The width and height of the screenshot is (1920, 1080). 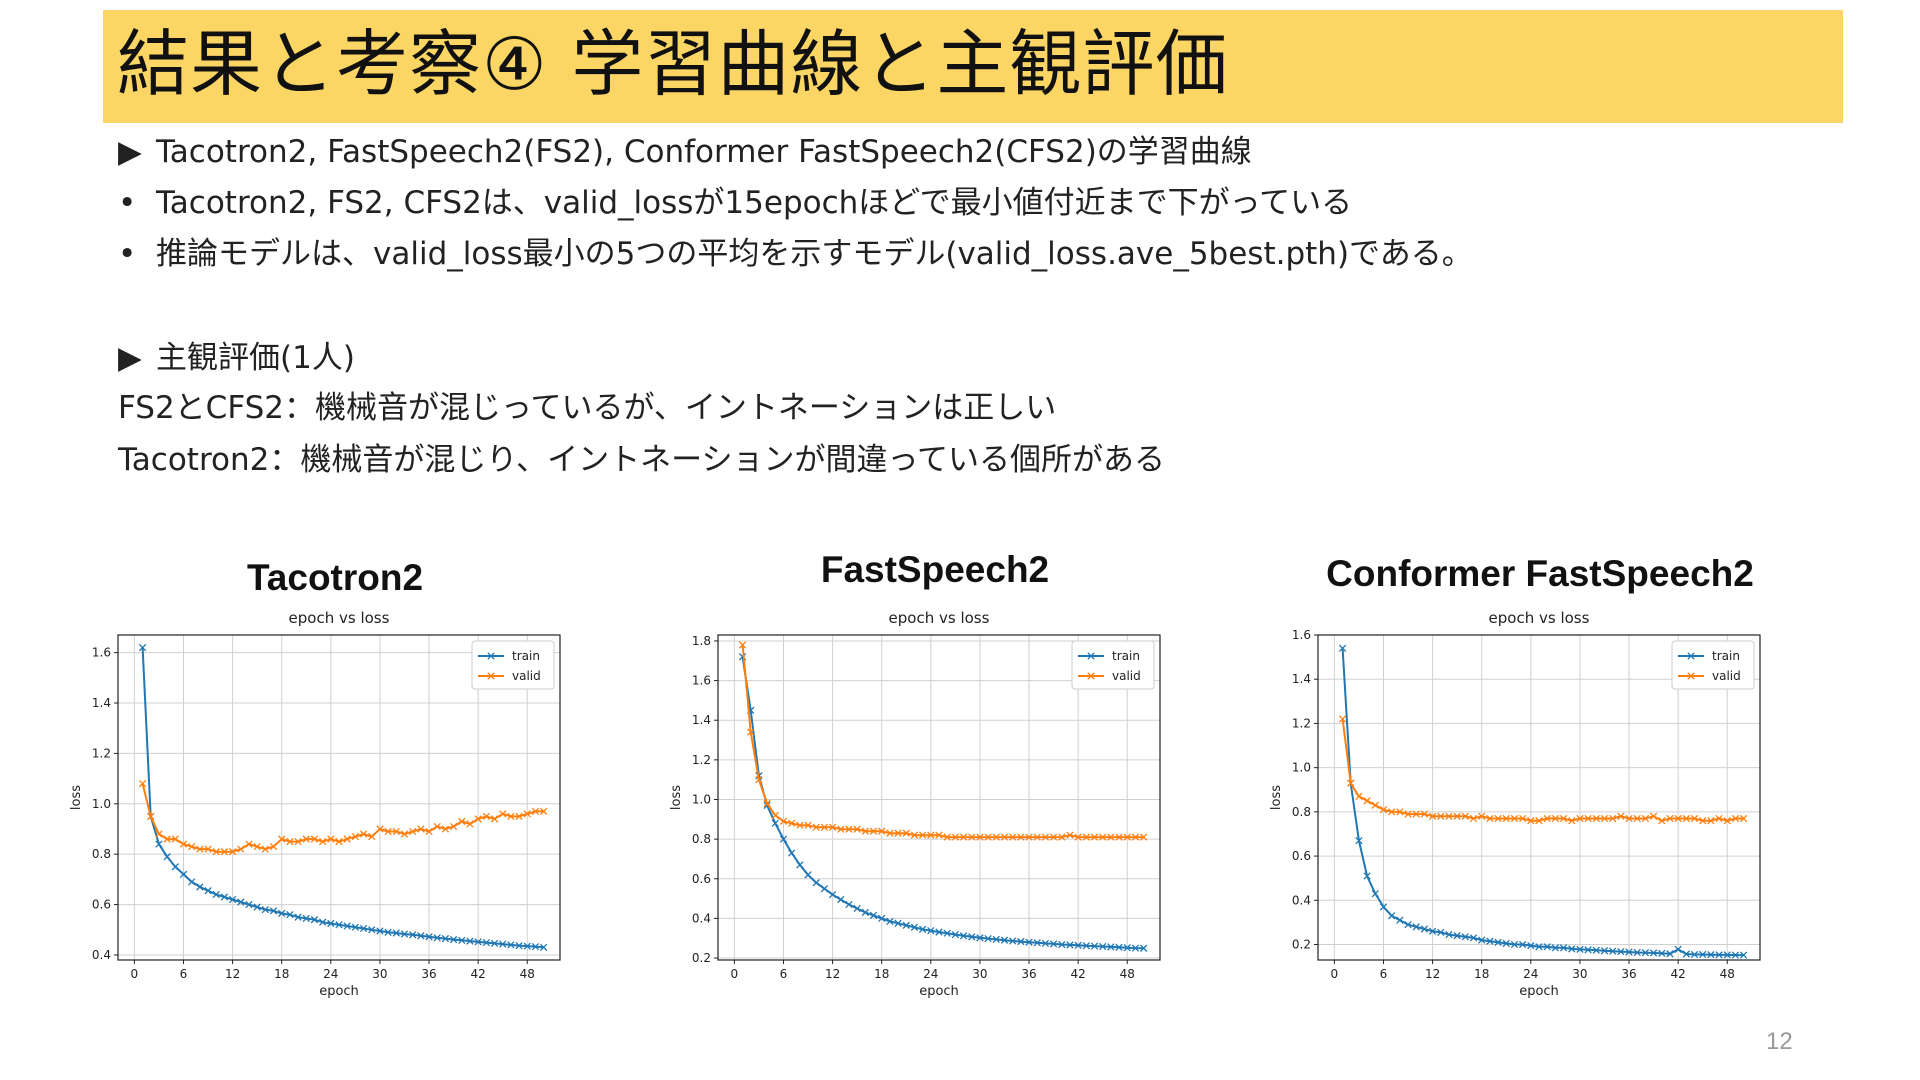 I want to click on y-tick-label: 1.8, so click(x=701, y=641).